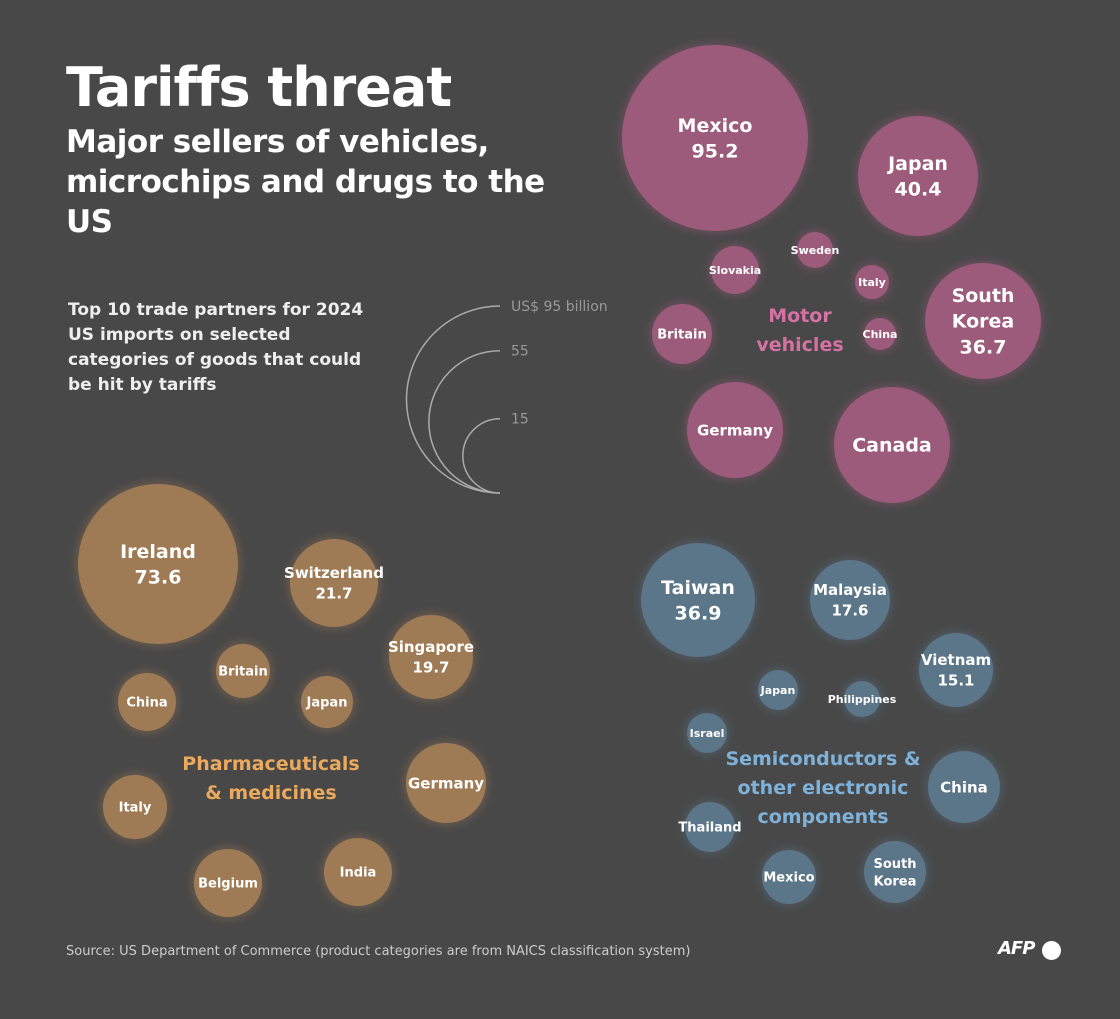 This screenshot has height=1019, width=1120. I want to click on bubble-israel, so click(707, 733).